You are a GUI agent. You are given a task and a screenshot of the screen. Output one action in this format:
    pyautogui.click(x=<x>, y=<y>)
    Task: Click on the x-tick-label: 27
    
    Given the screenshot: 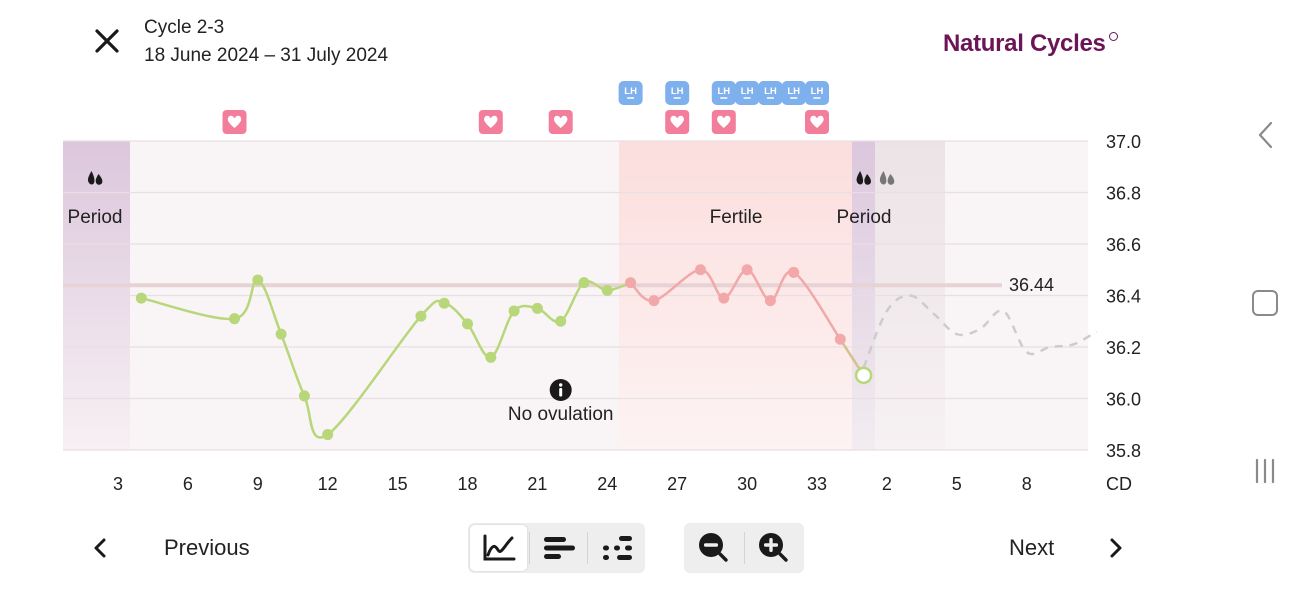 What is the action you would take?
    pyautogui.click(x=677, y=484)
    